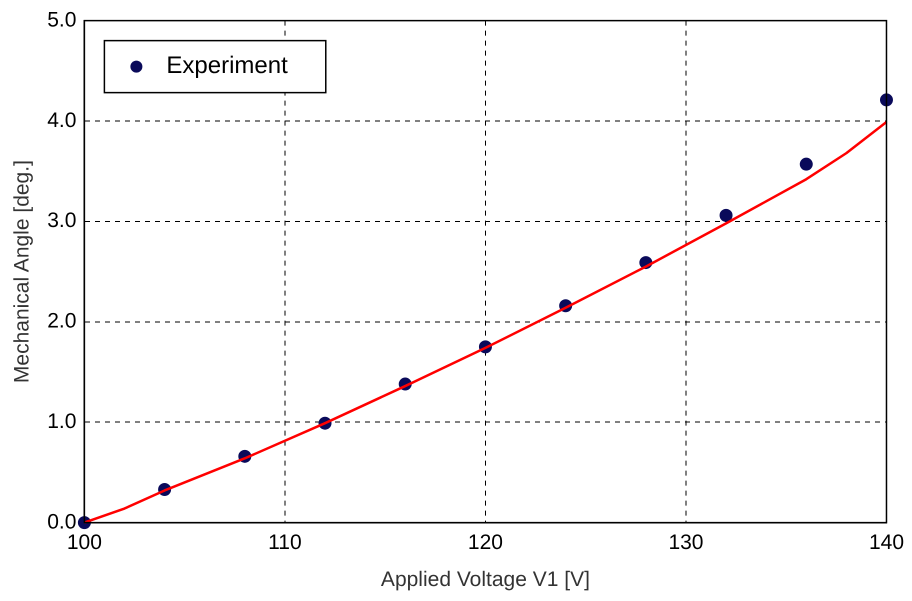  I want to click on y-tick-label: 2.0, so click(61, 321).